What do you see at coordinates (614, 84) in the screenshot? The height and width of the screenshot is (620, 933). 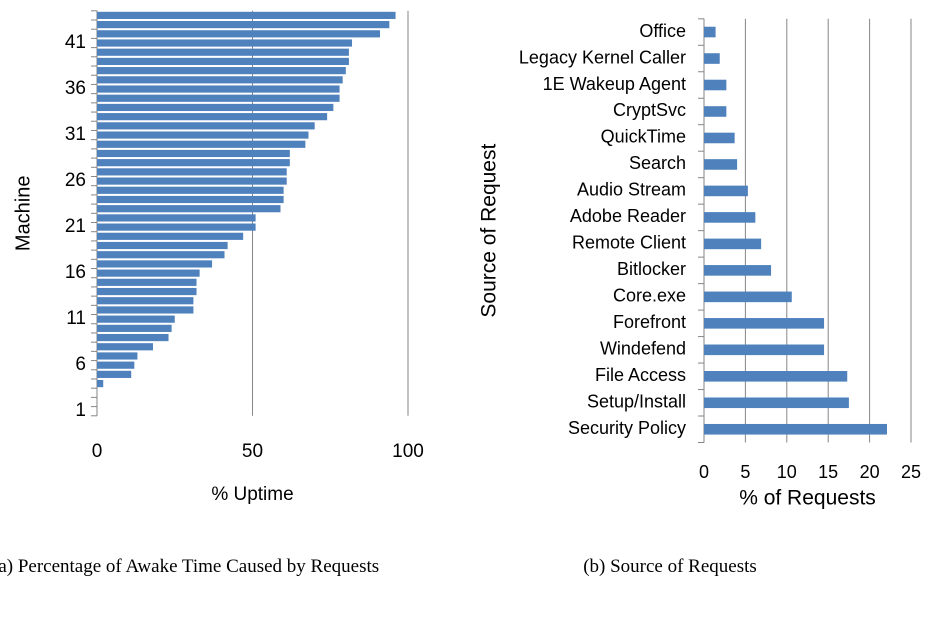 I see `y-tick-label: 1E Wakeup Agent` at bounding box center [614, 84].